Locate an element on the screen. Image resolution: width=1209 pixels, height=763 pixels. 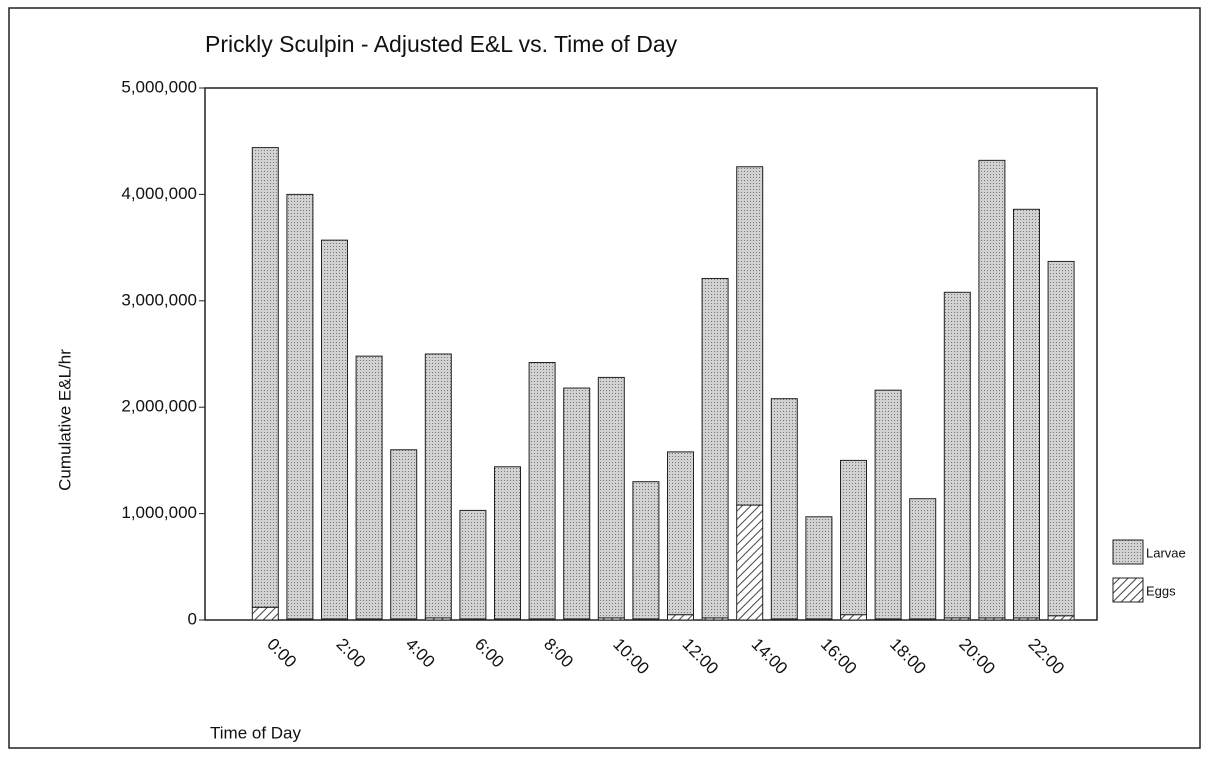
x-tick-label: 16:00 is located at coordinates (839, 657).